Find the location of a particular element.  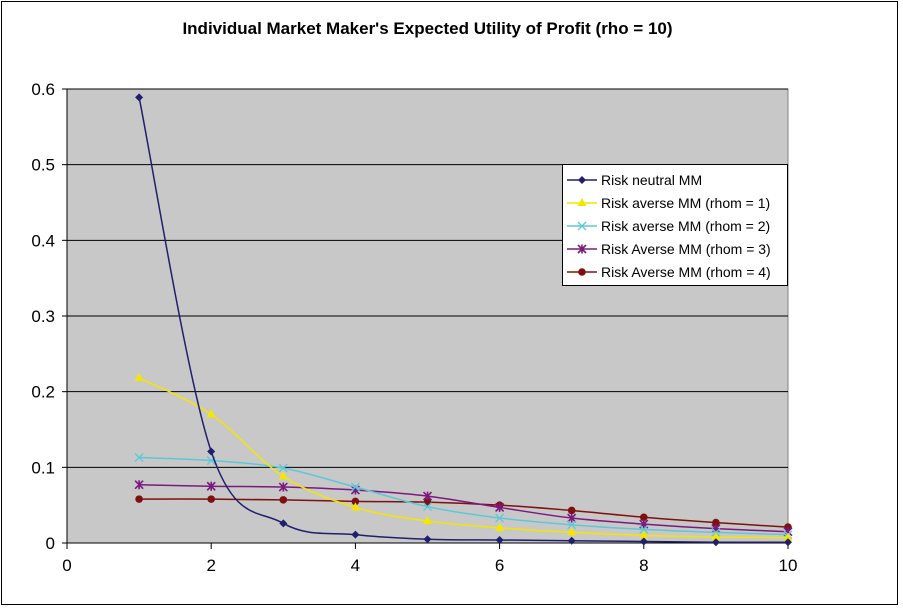

series-risk-averse-mm-rhom-2- is located at coordinates (463, 496).